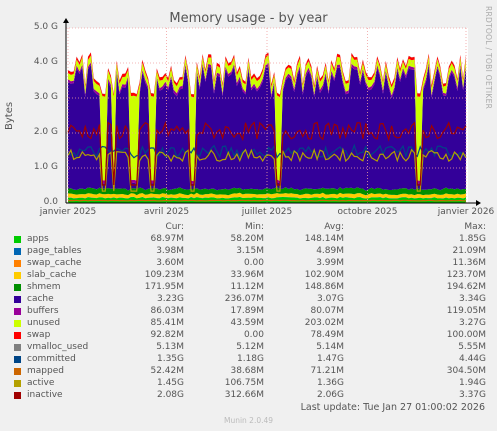  I want to click on area-page_tables, so click(267, 197).